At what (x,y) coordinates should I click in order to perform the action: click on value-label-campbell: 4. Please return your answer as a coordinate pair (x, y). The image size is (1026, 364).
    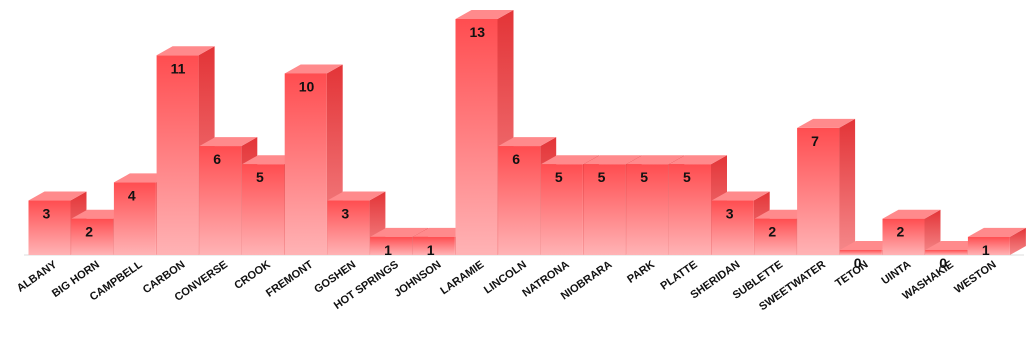
    Looking at the image, I should click on (132, 195).